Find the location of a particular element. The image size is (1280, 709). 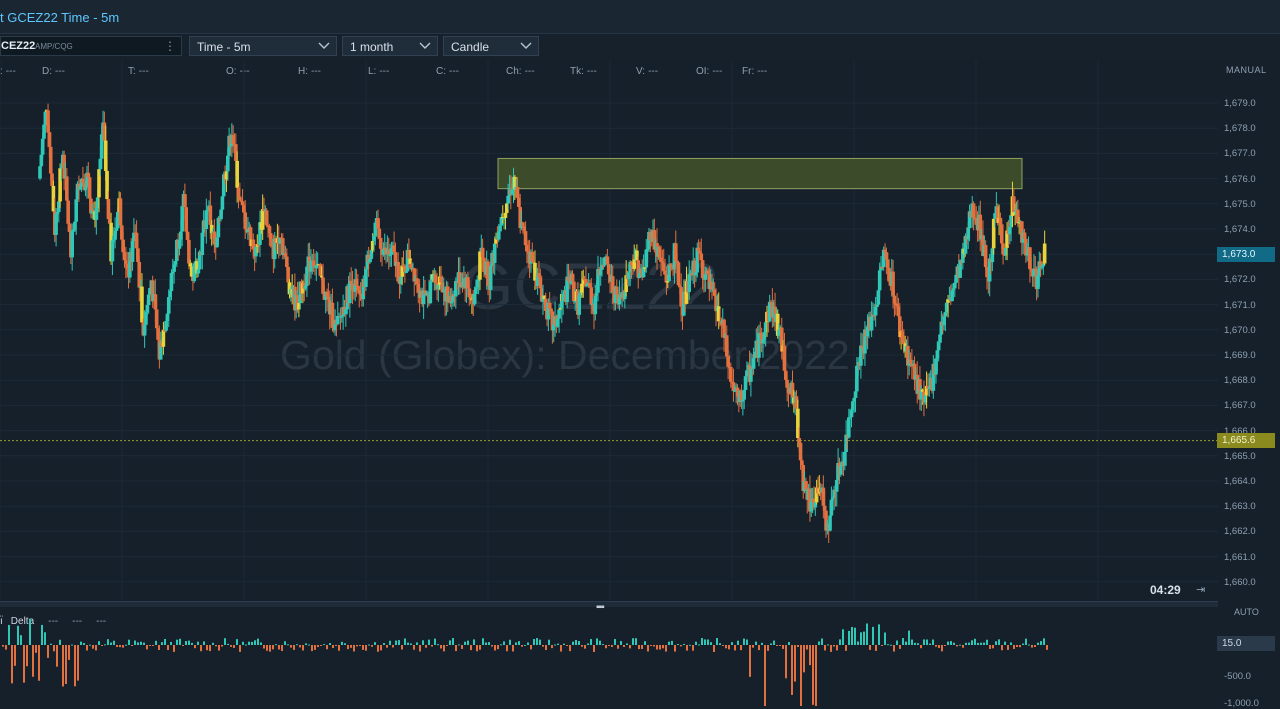

panel-splitter is located at coordinates (609, 604).